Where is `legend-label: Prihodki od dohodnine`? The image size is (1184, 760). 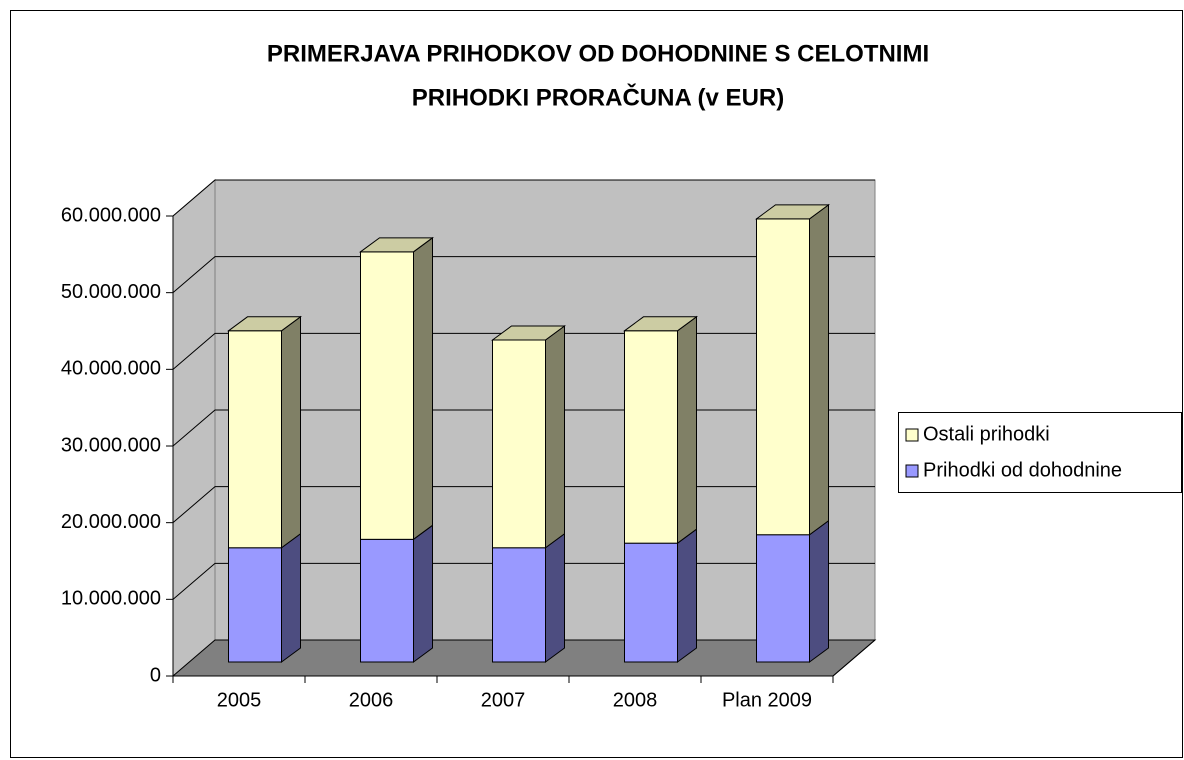 legend-label: Prihodki od dohodnine is located at coordinates (1022, 470).